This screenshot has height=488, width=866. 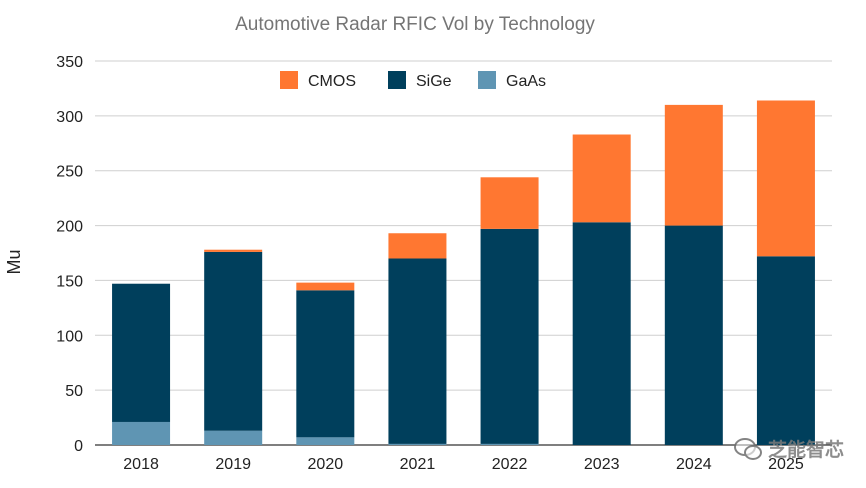 I want to click on bar-cmos-2020, so click(x=325, y=286).